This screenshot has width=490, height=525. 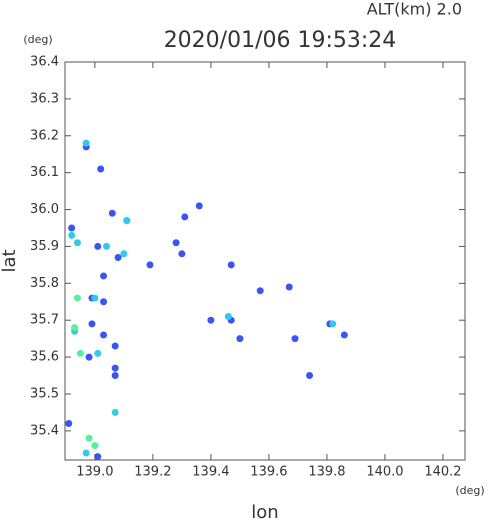 I want to click on y-axis-label: lat, so click(x=10, y=260).